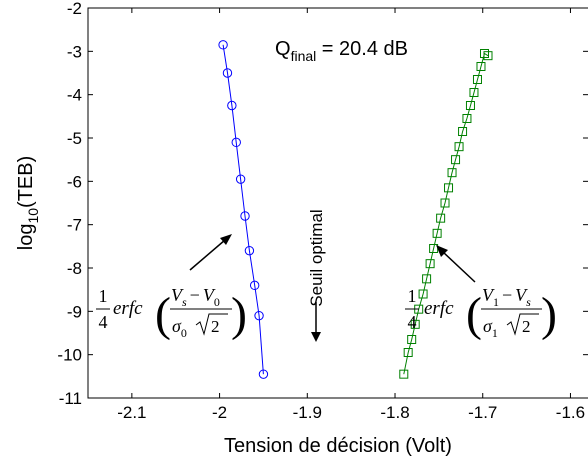  Describe the element at coordinates (394, 412) in the screenshot. I see `x-tick-label: -1.8` at that location.